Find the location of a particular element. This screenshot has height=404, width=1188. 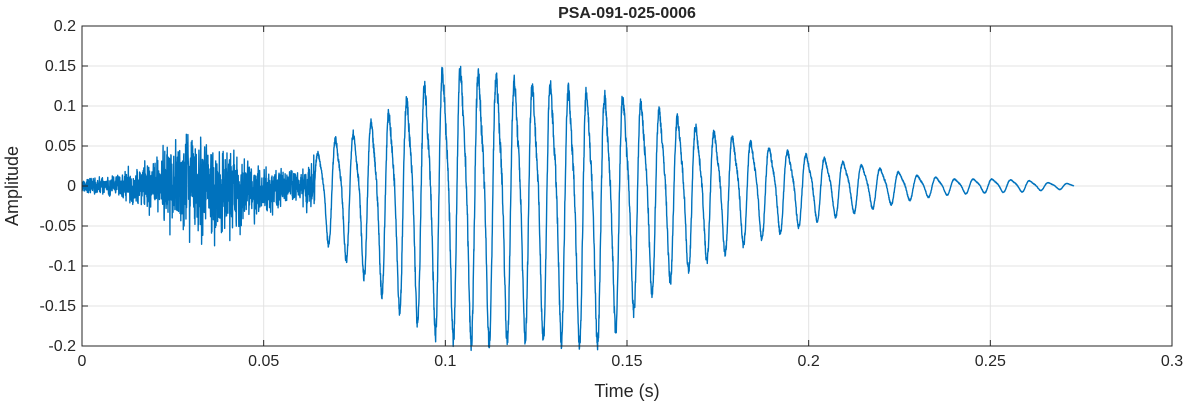

x-tick-label: 0 is located at coordinates (82, 361).